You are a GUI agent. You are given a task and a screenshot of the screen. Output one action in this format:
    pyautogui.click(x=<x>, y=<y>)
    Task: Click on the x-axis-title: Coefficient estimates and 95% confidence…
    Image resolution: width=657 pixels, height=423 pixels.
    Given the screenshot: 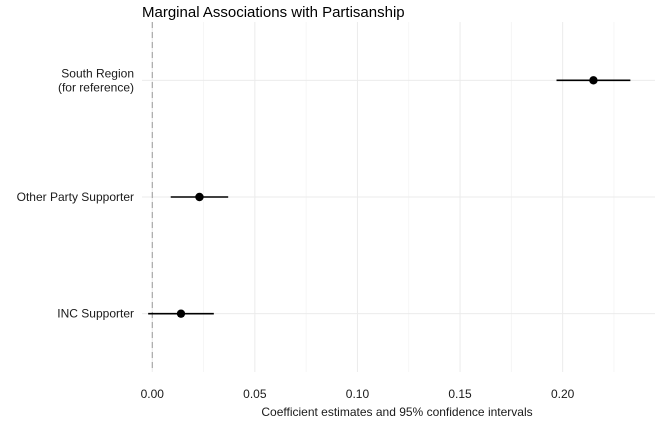 What is the action you would take?
    pyautogui.click(x=396, y=412)
    